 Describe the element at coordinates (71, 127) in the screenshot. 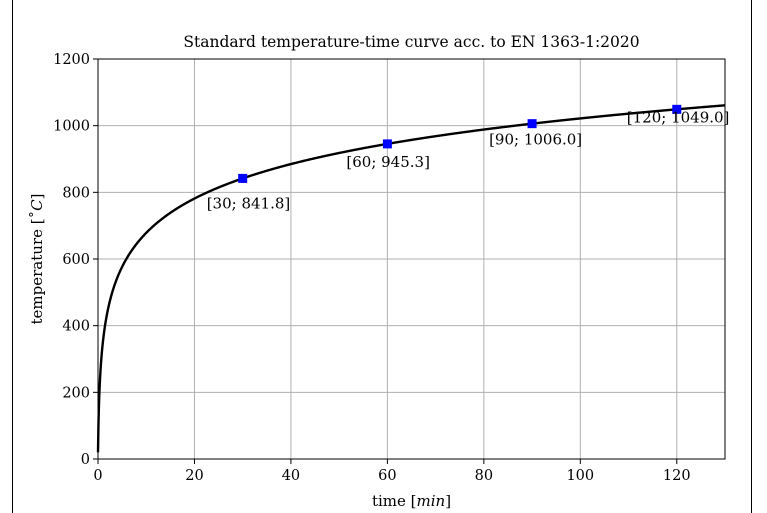

I see `y-tick-label: 1000` at that location.